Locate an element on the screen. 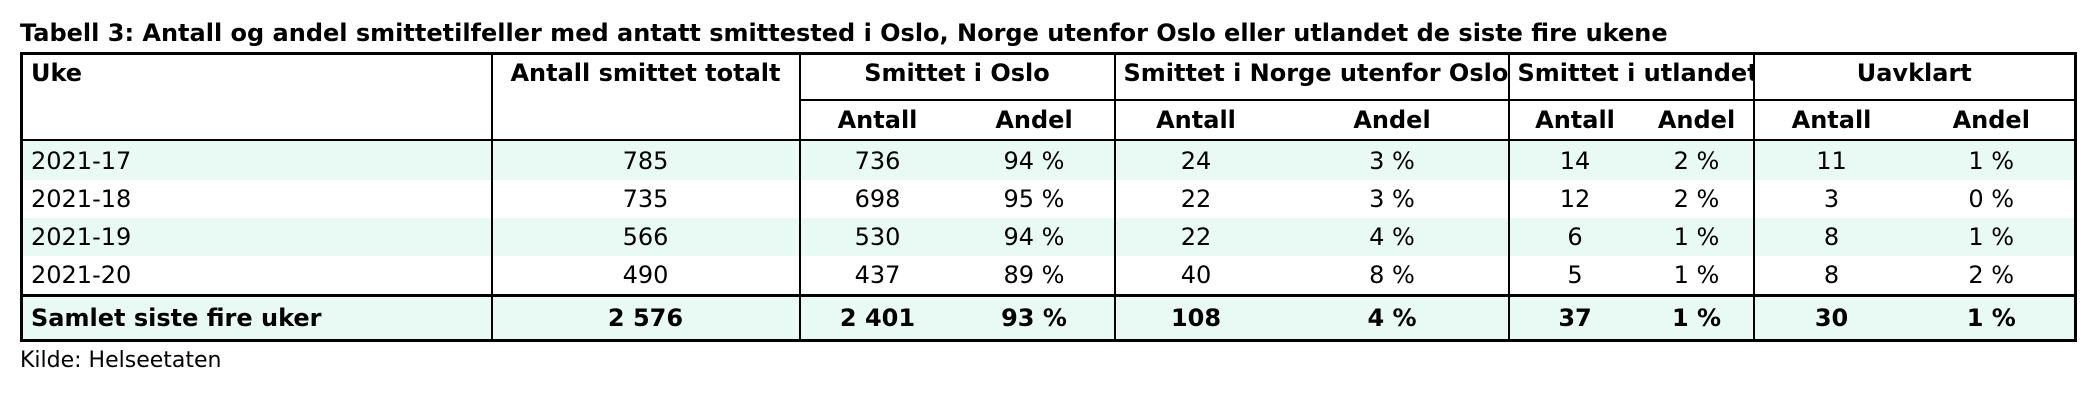  table-row: 2021-19 566 530 94 % 22 4 % 6 1 % 8 1 % is located at coordinates (1048, 237).